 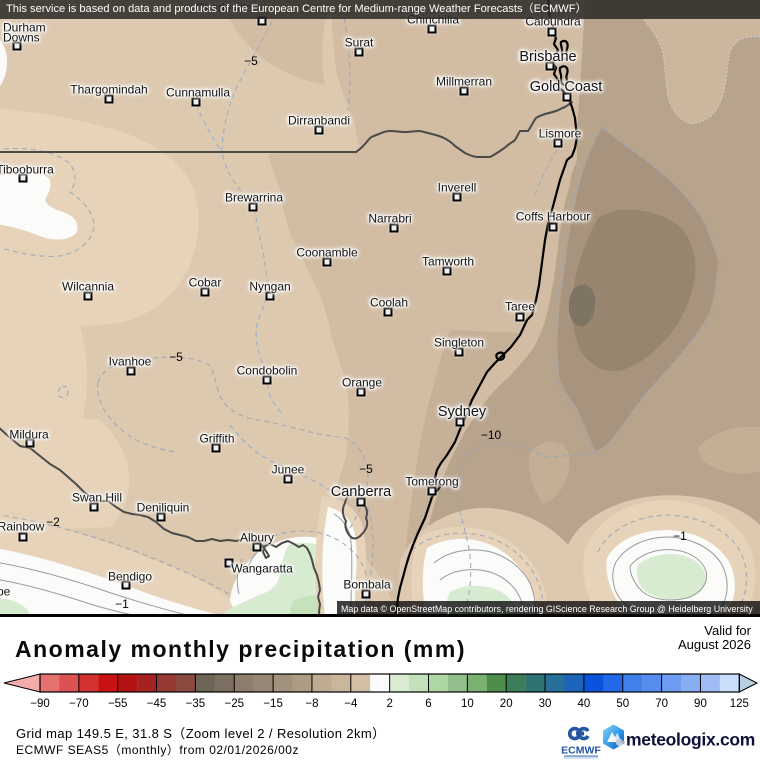 What do you see at coordinates (506, 704) in the screenshot?
I see `svg-text: 20` at bounding box center [506, 704].